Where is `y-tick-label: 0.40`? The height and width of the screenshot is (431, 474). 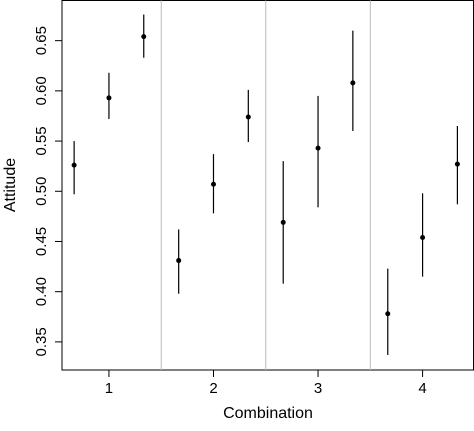
y-tick-label: 0.40 is located at coordinates (41, 291).